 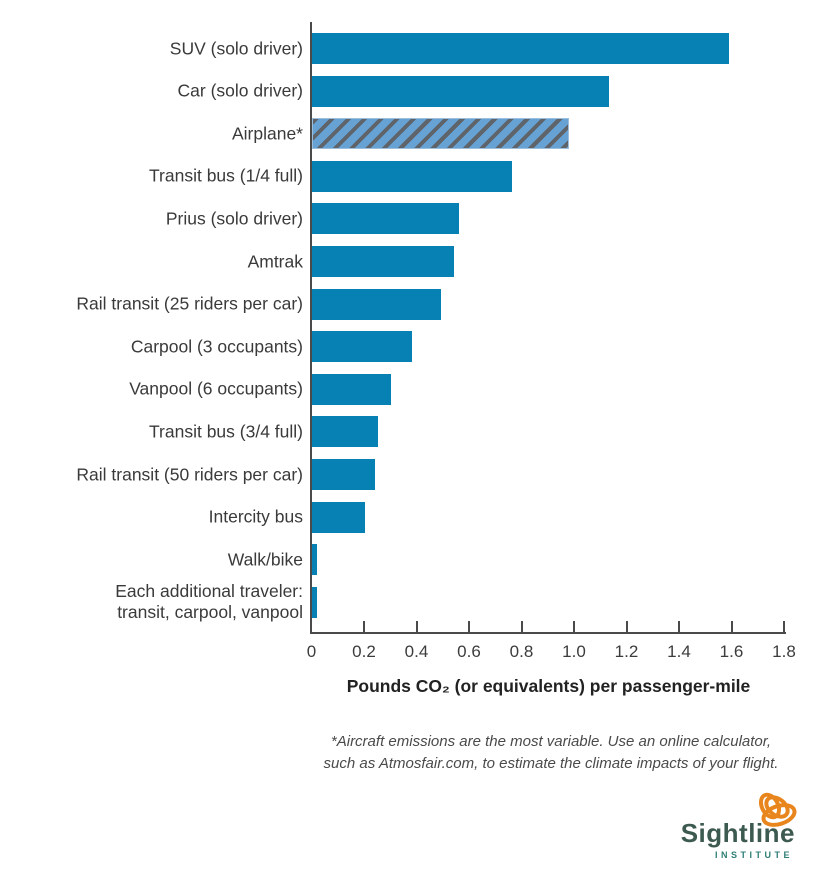 What do you see at coordinates (226, 175) in the screenshot?
I see `category-label: Transit bus (1/4 full)` at bounding box center [226, 175].